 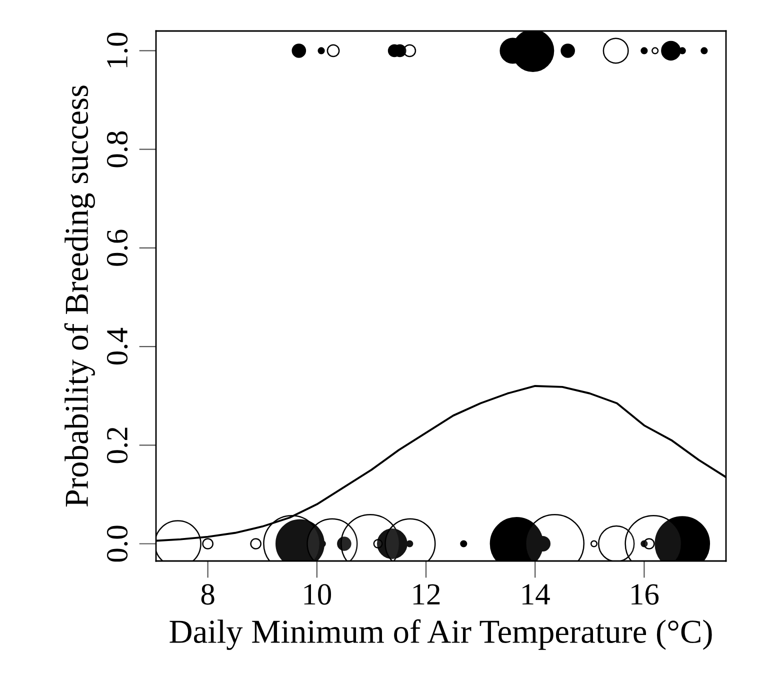 What do you see at coordinates (207, 594) in the screenshot?
I see `x-tick-label: 8` at bounding box center [207, 594].